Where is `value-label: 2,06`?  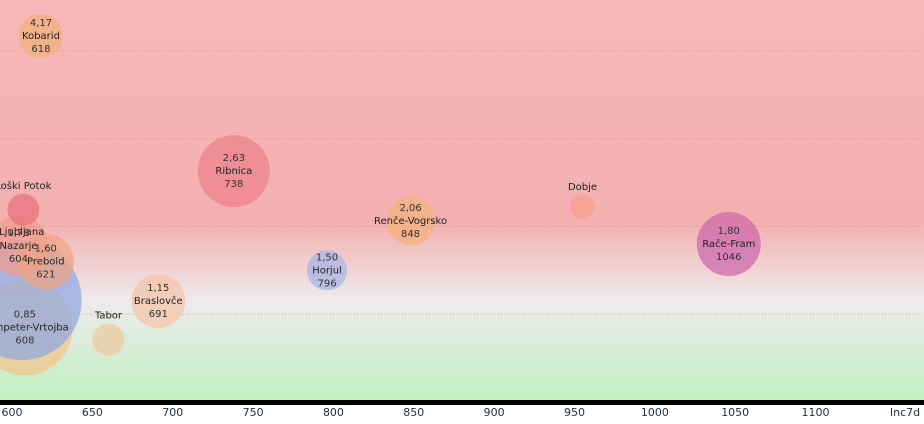 value-label: 2,06 is located at coordinates (410, 208).